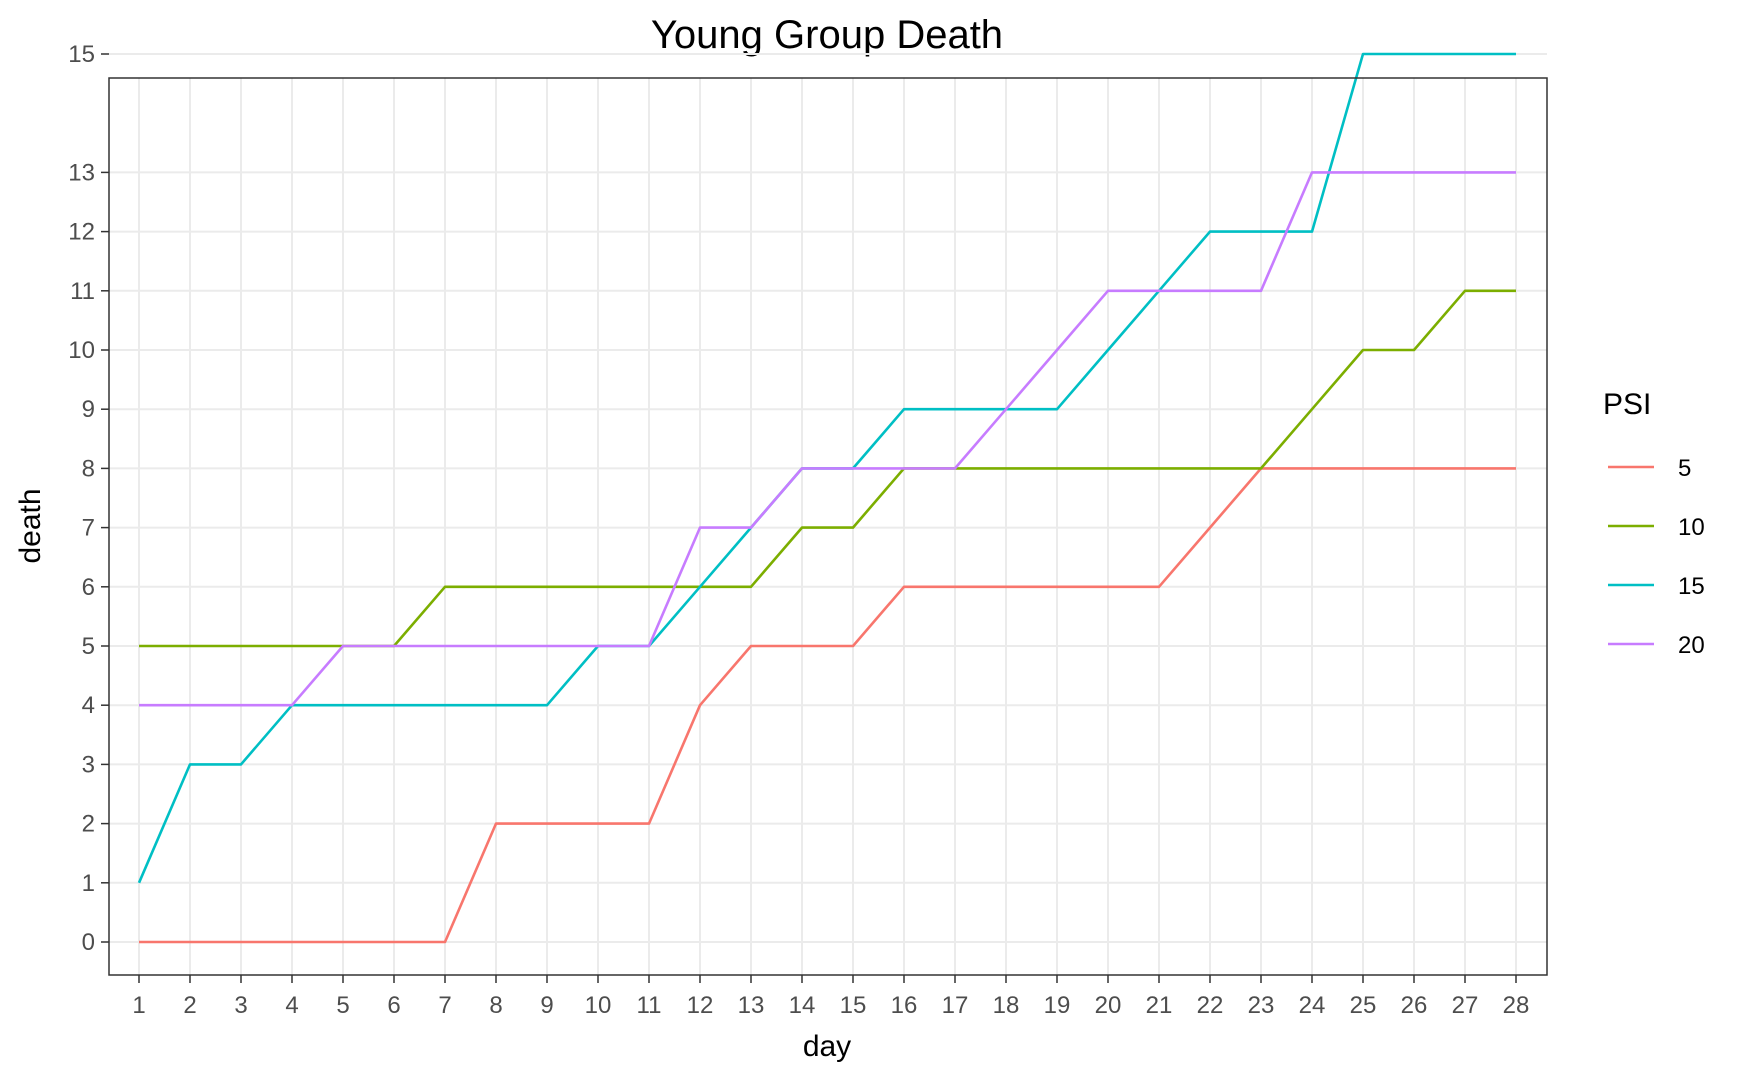 The height and width of the screenshot is (1080, 1750). What do you see at coordinates (1691, 527) in the screenshot?
I see `legend-label-10: 10` at bounding box center [1691, 527].